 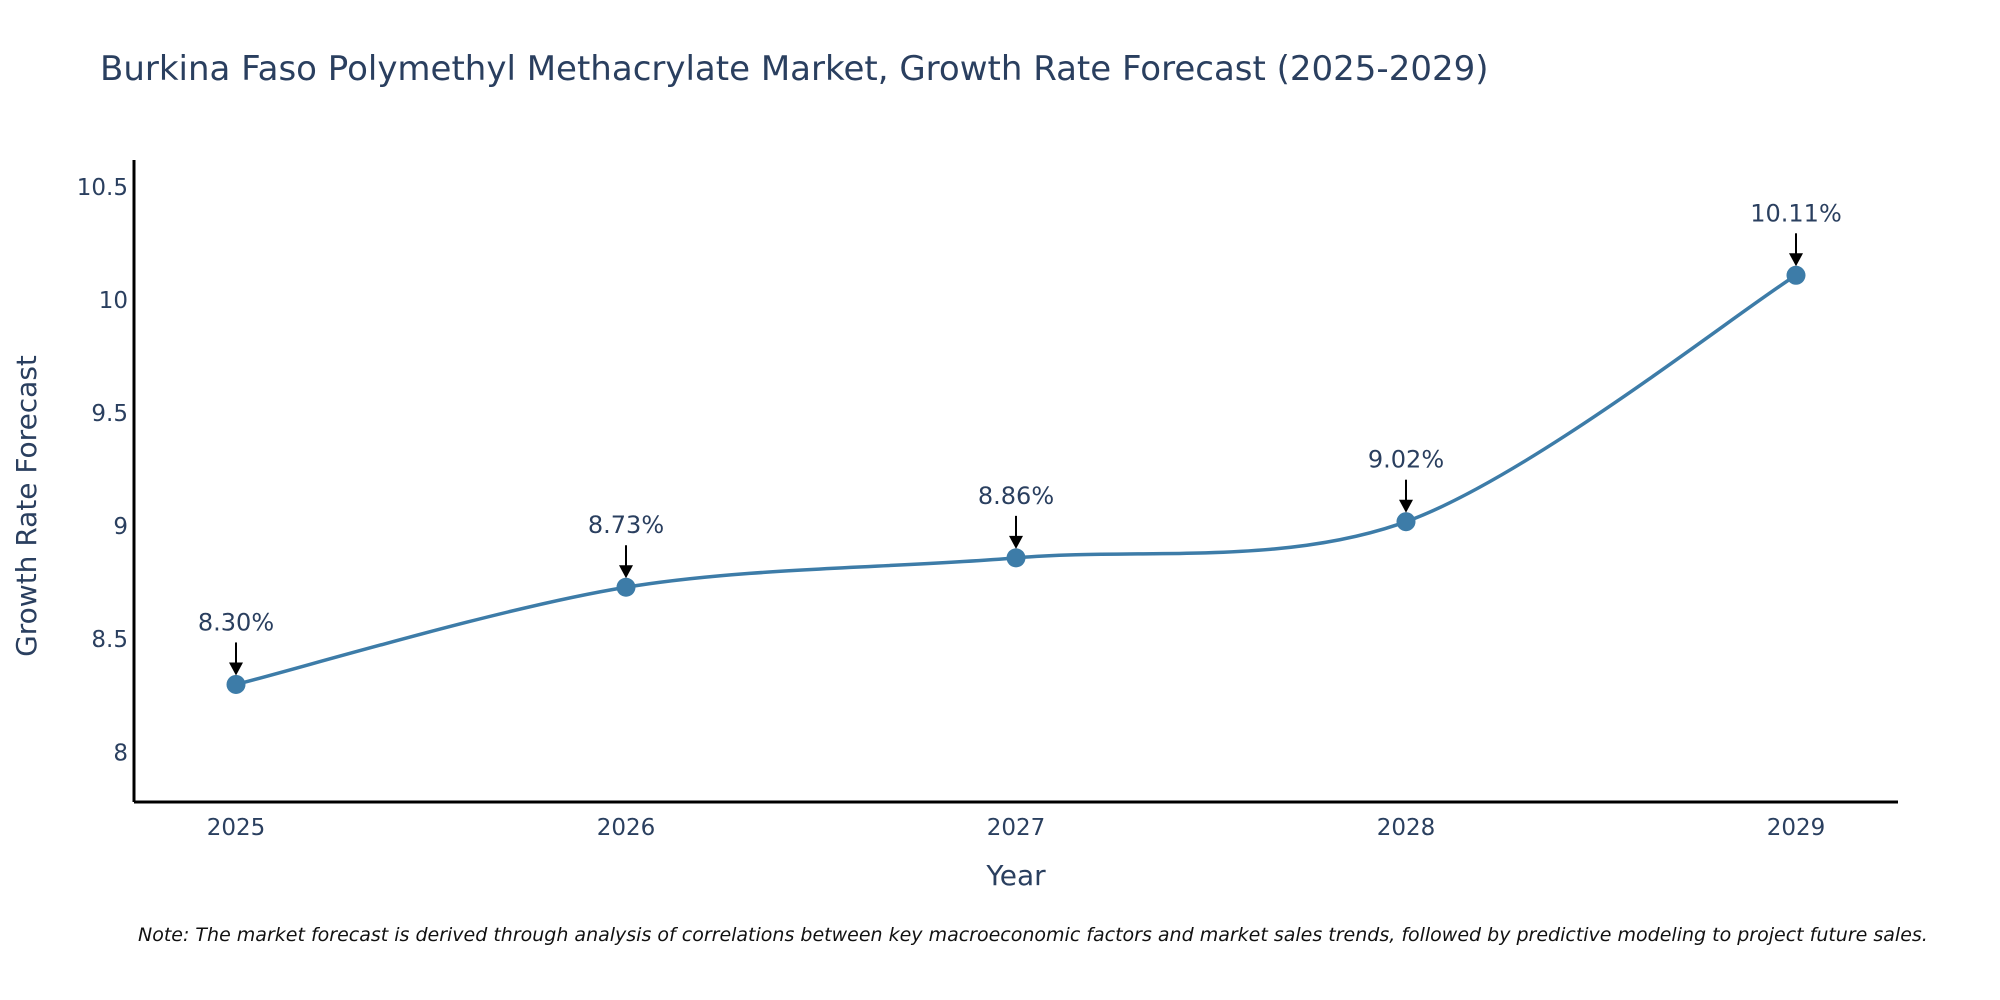 What do you see at coordinates (236, 828) in the screenshot?
I see `x-tick-label: 2025` at bounding box center [236, 828].